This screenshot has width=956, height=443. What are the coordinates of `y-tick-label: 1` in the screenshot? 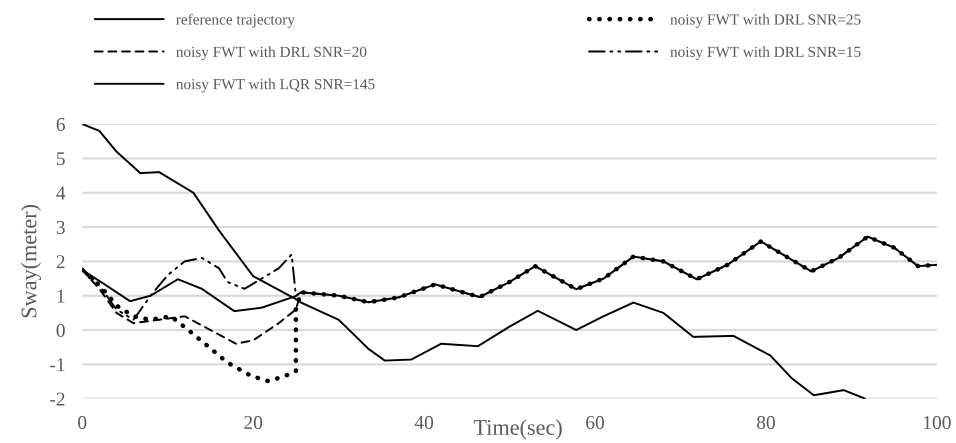 It's located at (61, 296).